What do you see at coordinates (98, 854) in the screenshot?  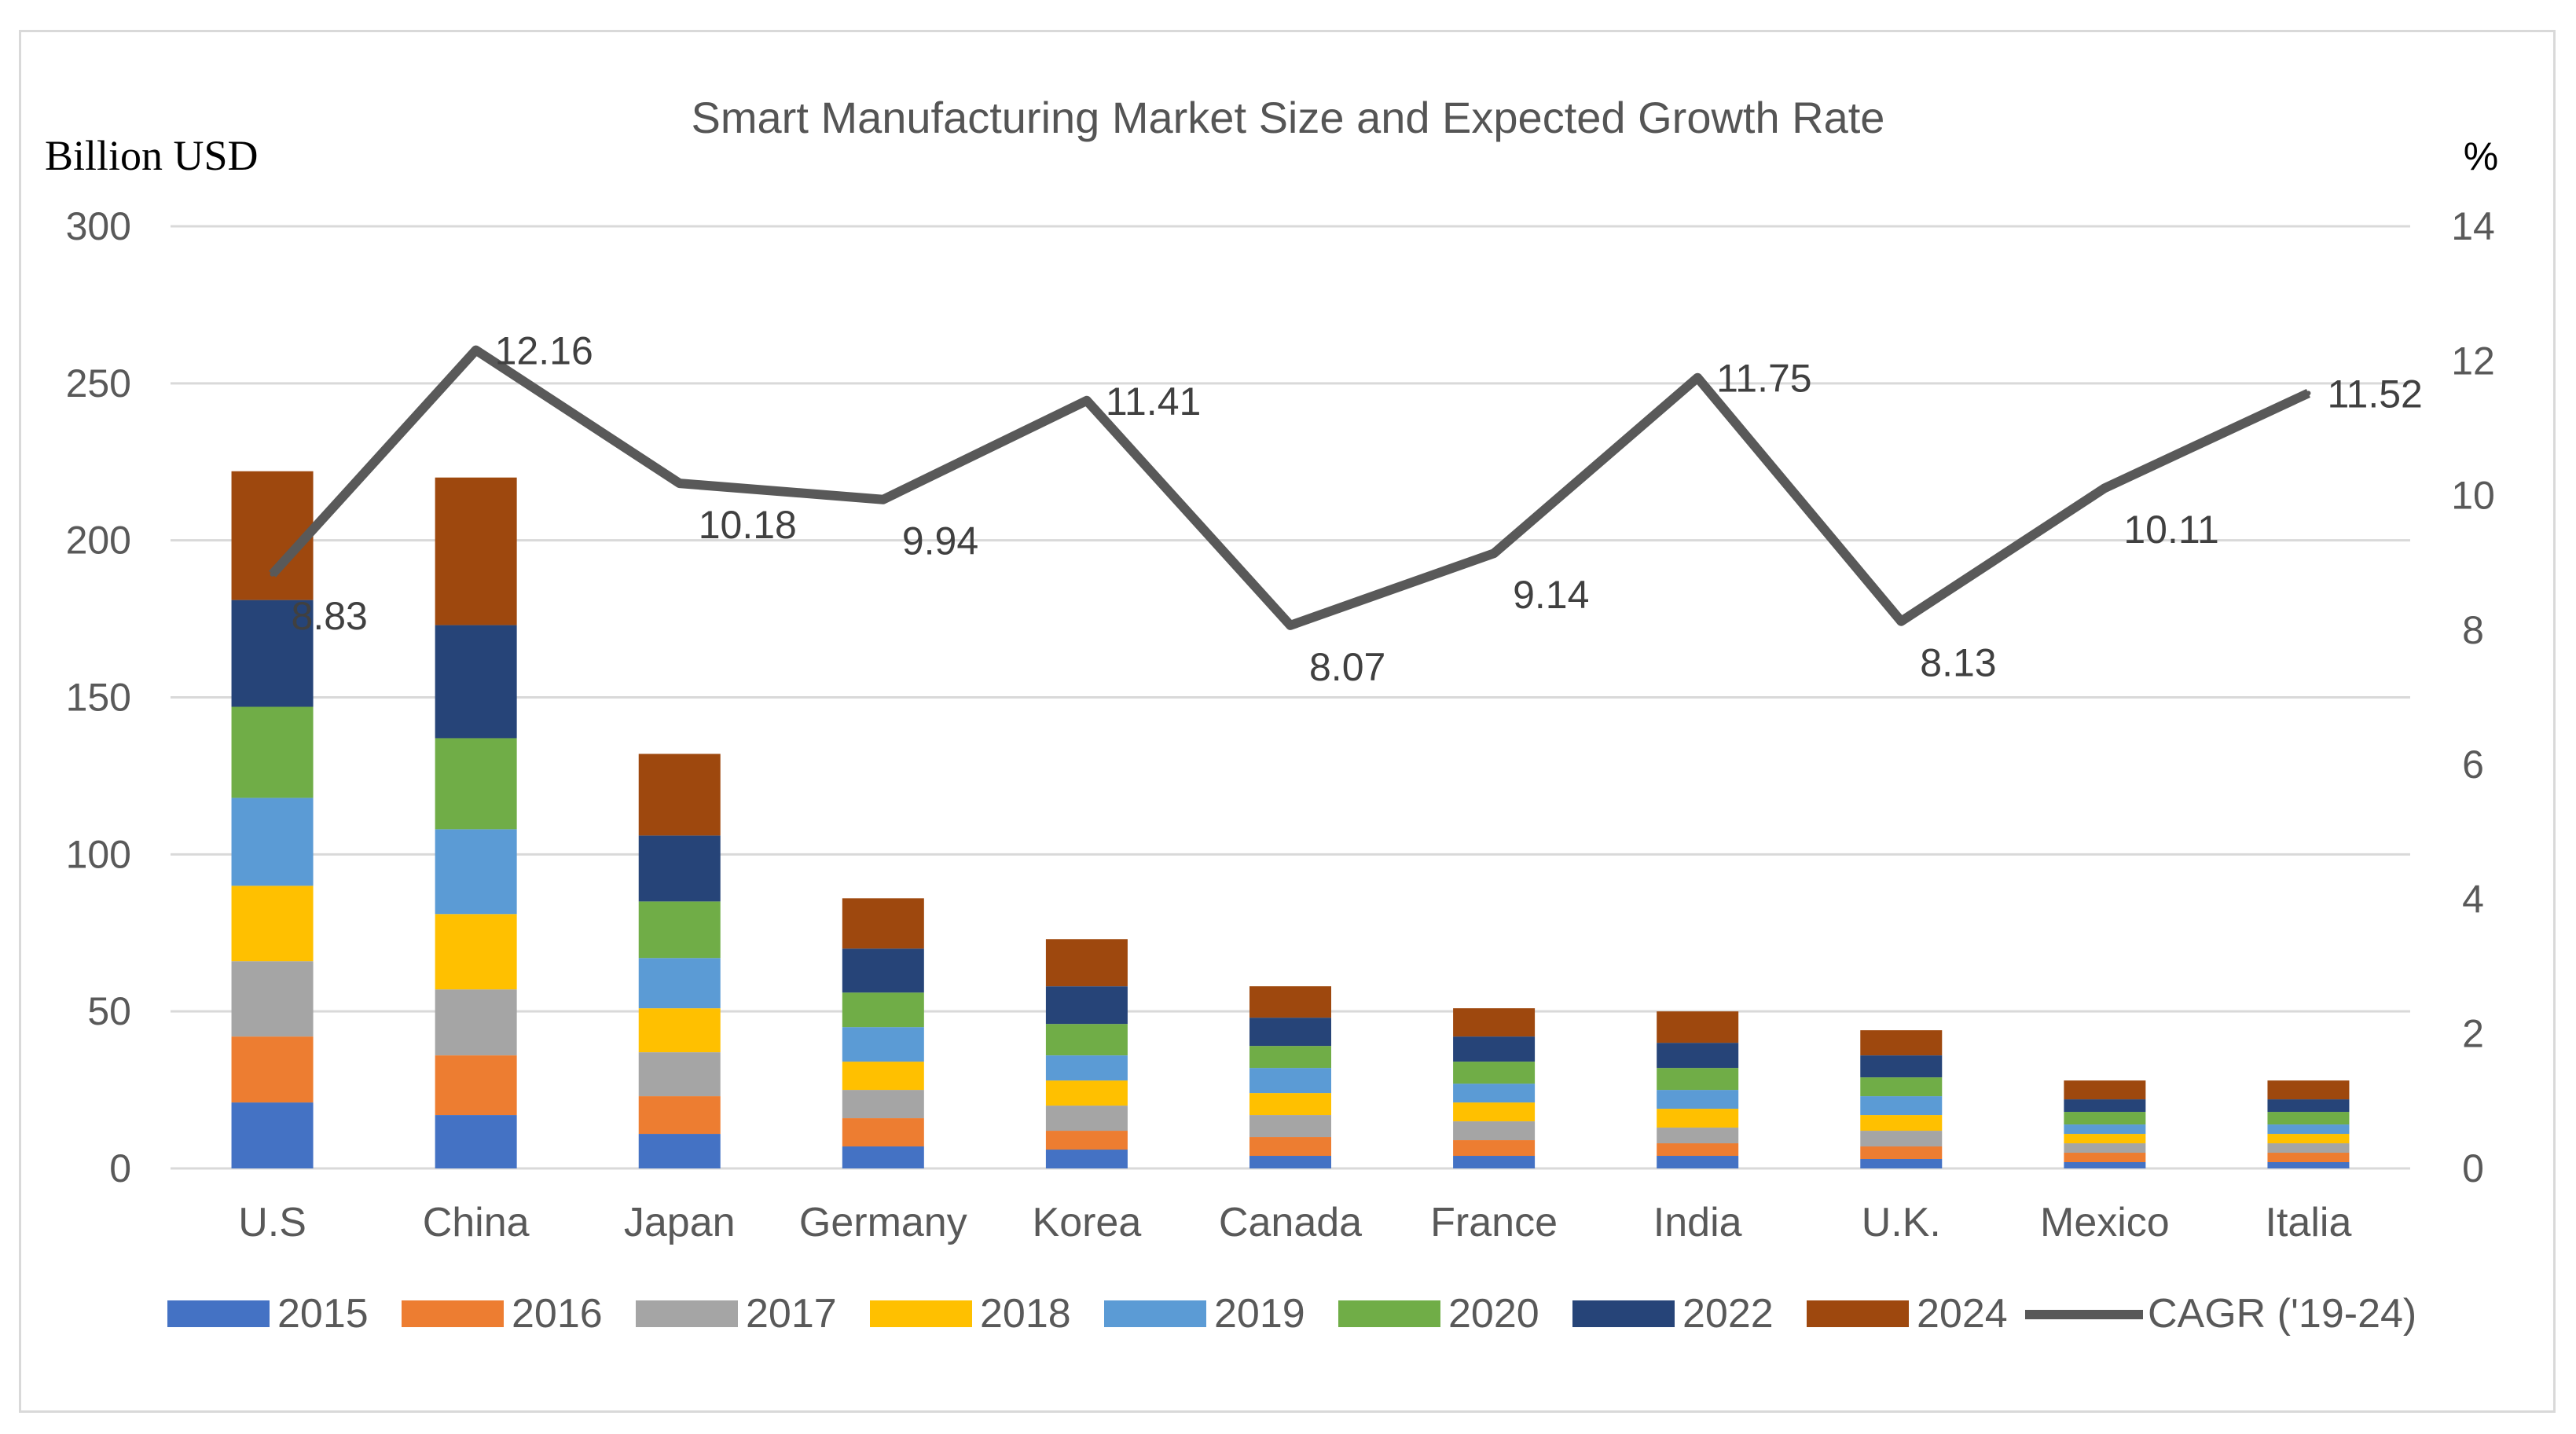 I see `left-tick-label: 100` at bounding box center [98, 854].